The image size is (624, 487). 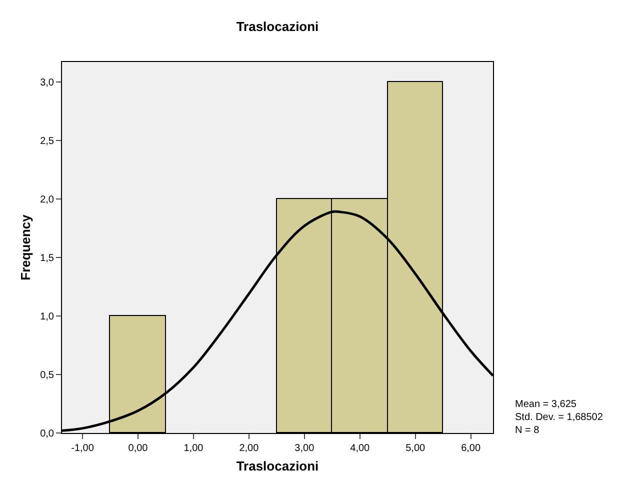 What do you see at coordinates (47, 375) in the screenshot?
I see `y-tick-label: 0,5` at bounding box center [47, 375].